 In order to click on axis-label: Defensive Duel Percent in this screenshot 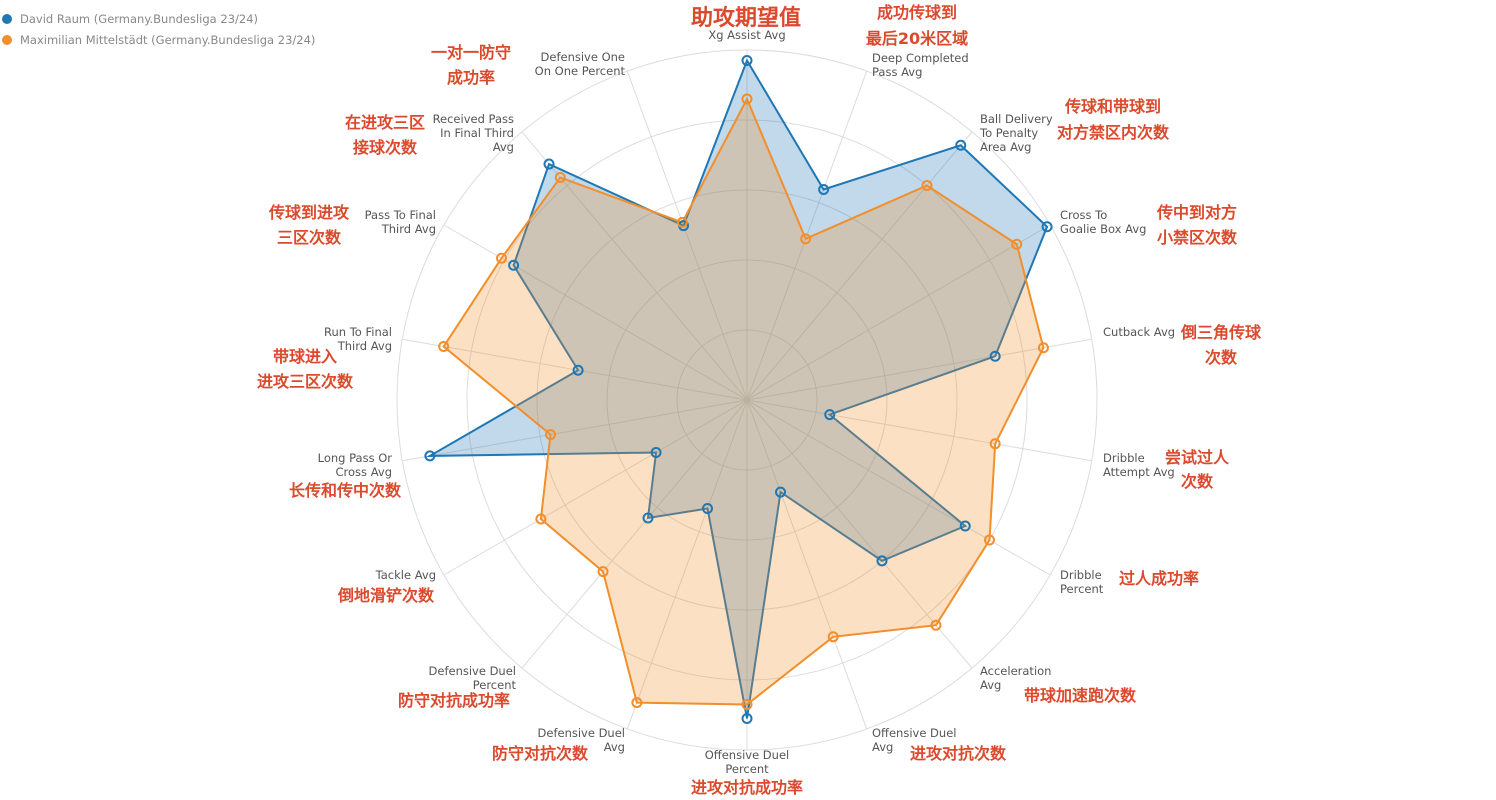, I will do `click(473, 678)`.